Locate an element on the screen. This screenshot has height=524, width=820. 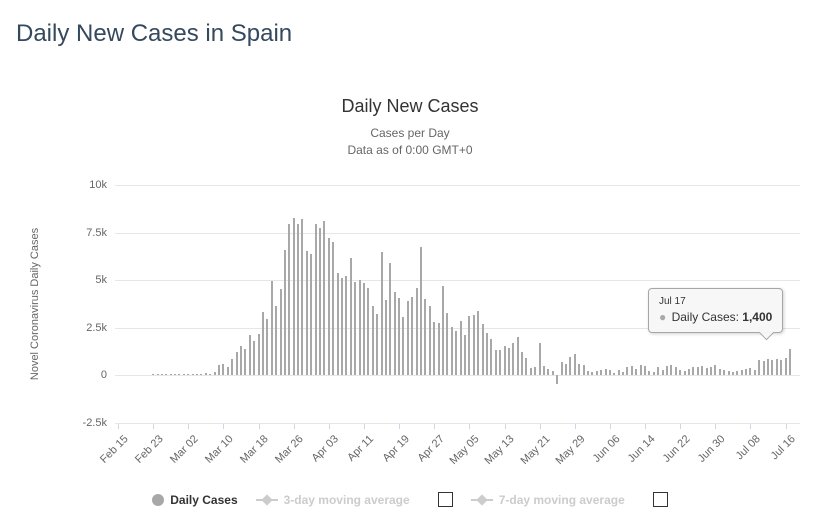
checkbox-3day-avg is located at coordinates (445, 499).